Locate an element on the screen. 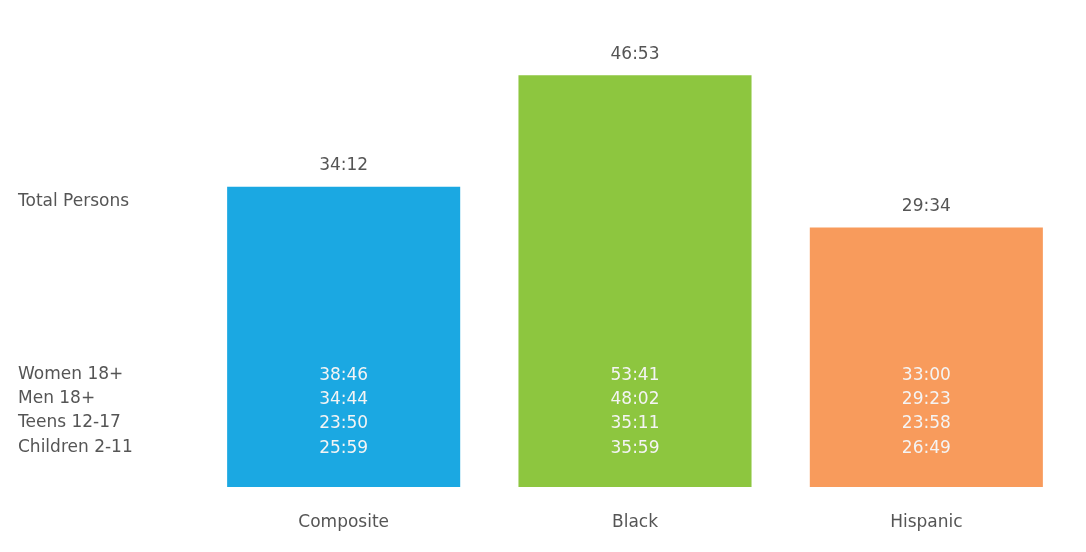 The height and width of the screenshot is (552, 1086). annotation: 25:59 is located at coordinates (344, 447).